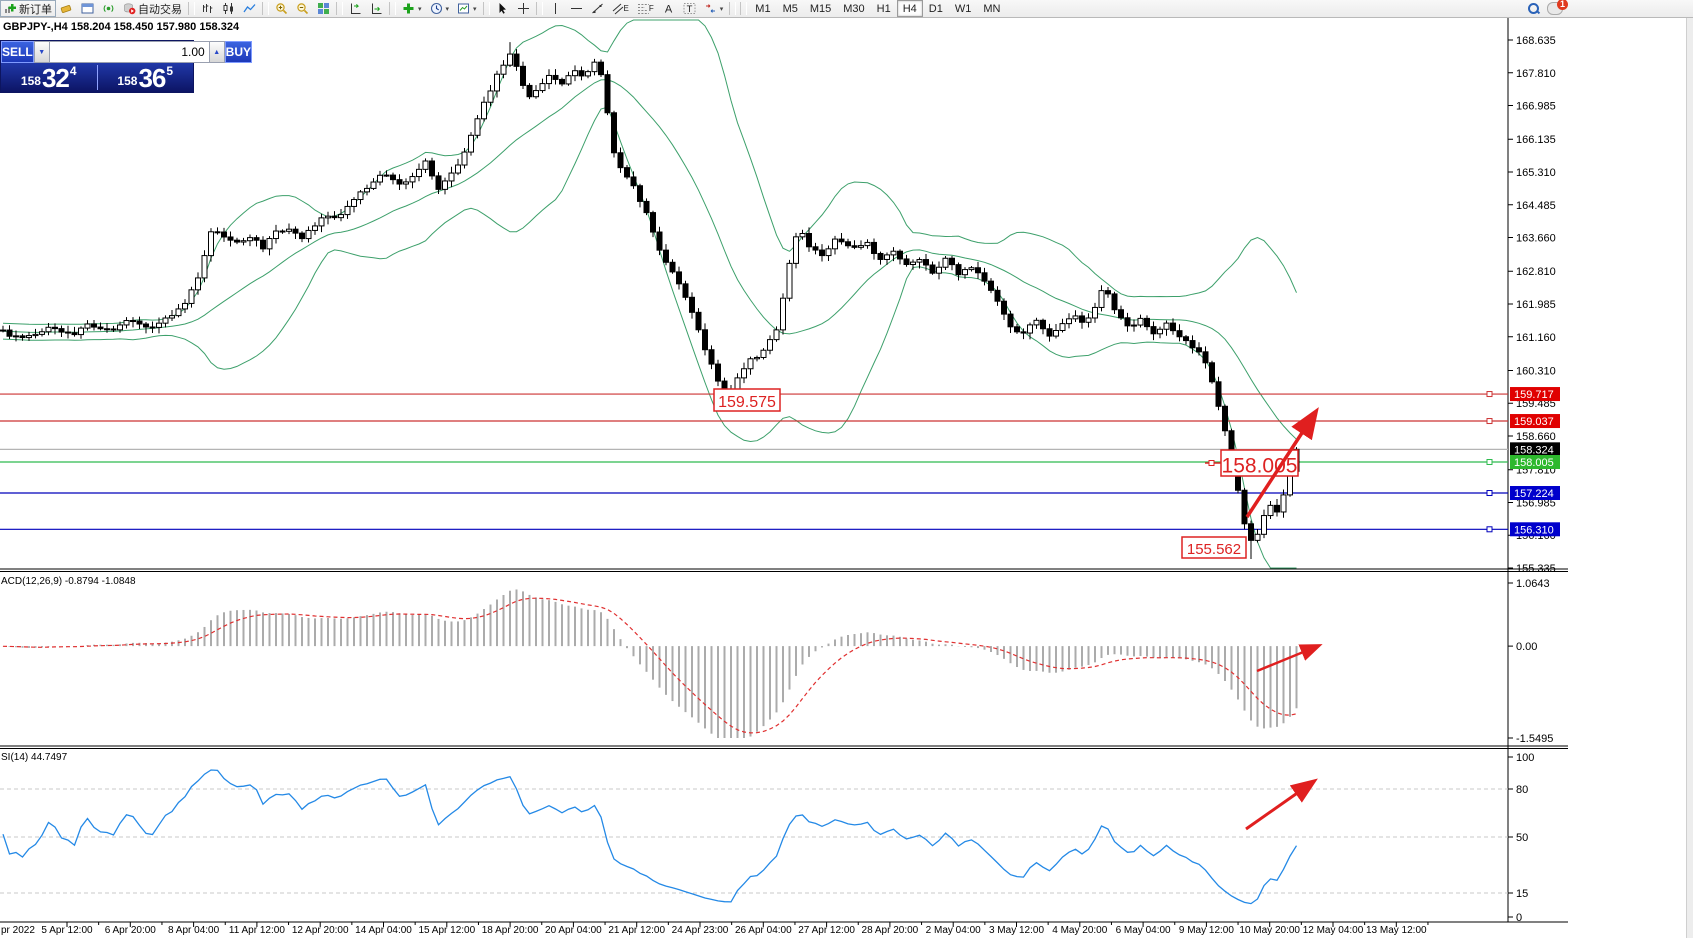 This screenshot has width=1693, height=938. I want to click on svg-text: 21 Apr 12:00, so click(636, 930).